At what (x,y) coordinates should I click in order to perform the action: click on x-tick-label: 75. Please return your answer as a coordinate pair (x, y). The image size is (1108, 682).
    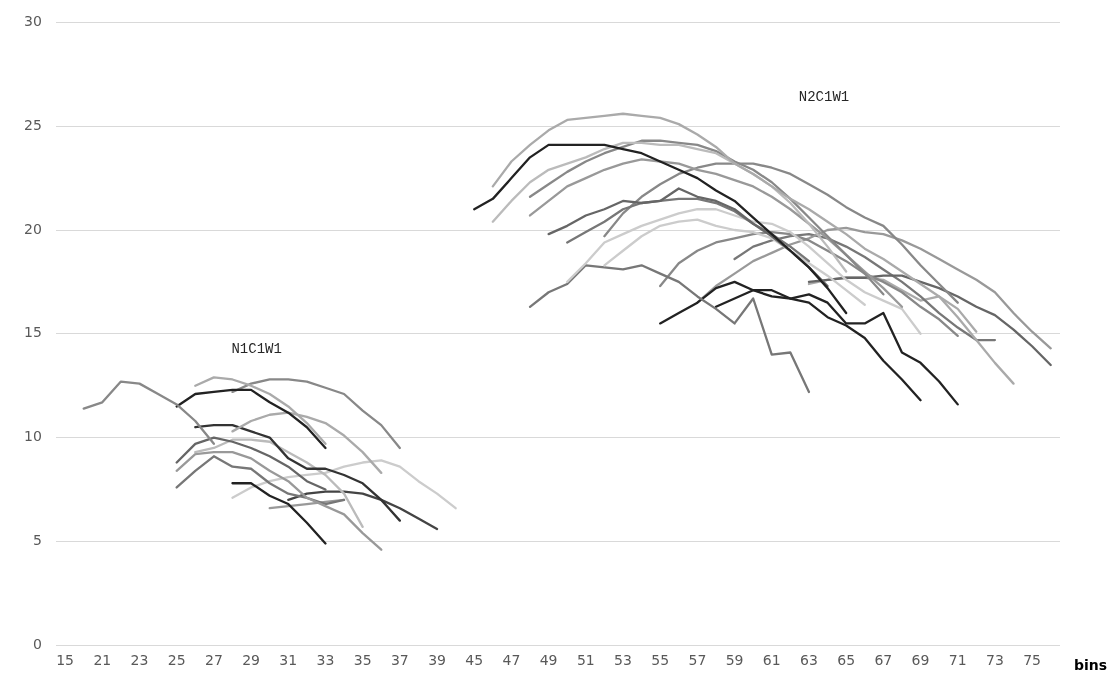
    Looking at the image, I should click on (1032, 660).